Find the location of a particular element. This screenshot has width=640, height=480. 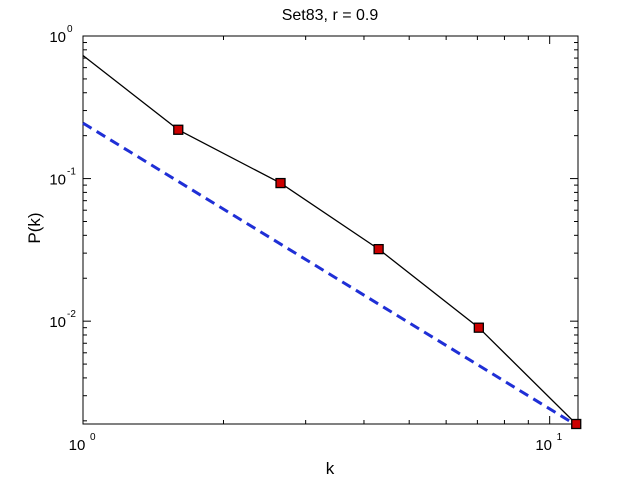

y-tick-label: 10 -2 is located at coordinates (62, 320).